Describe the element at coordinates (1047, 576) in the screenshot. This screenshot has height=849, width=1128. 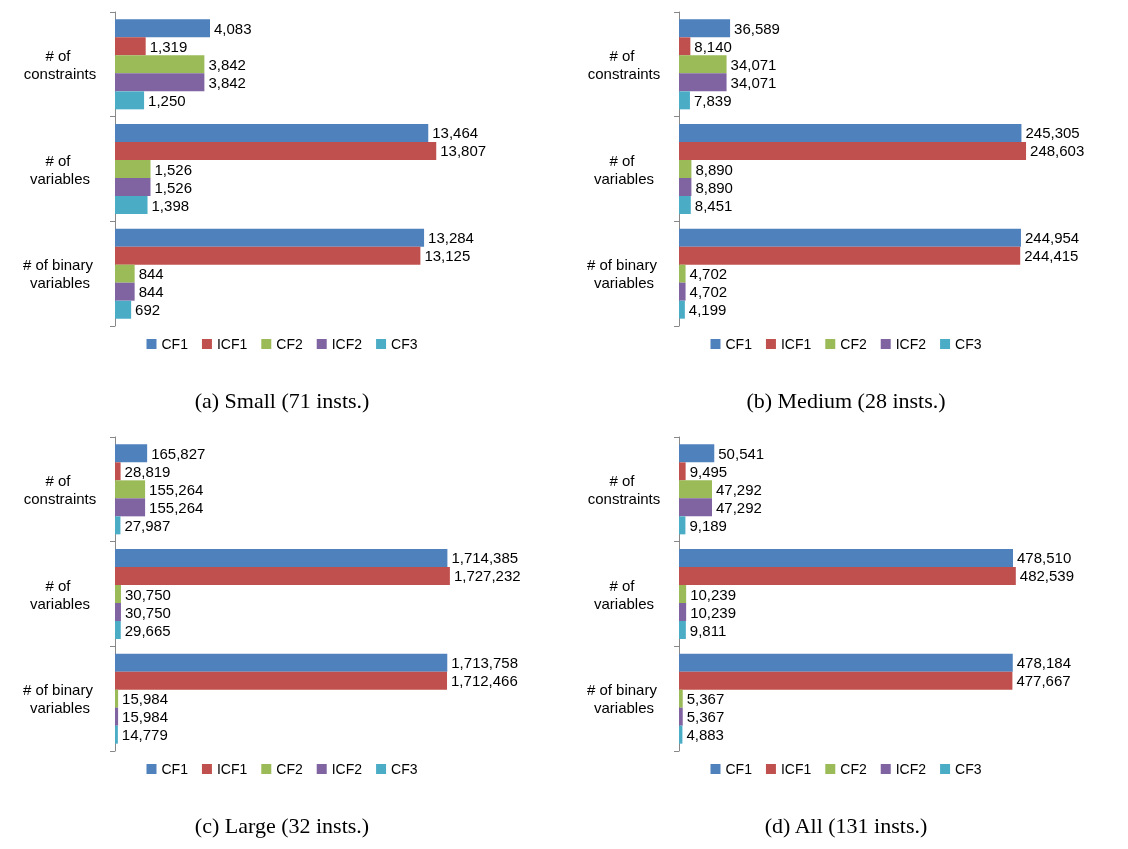
I see `data-label: 482,539` at that location.